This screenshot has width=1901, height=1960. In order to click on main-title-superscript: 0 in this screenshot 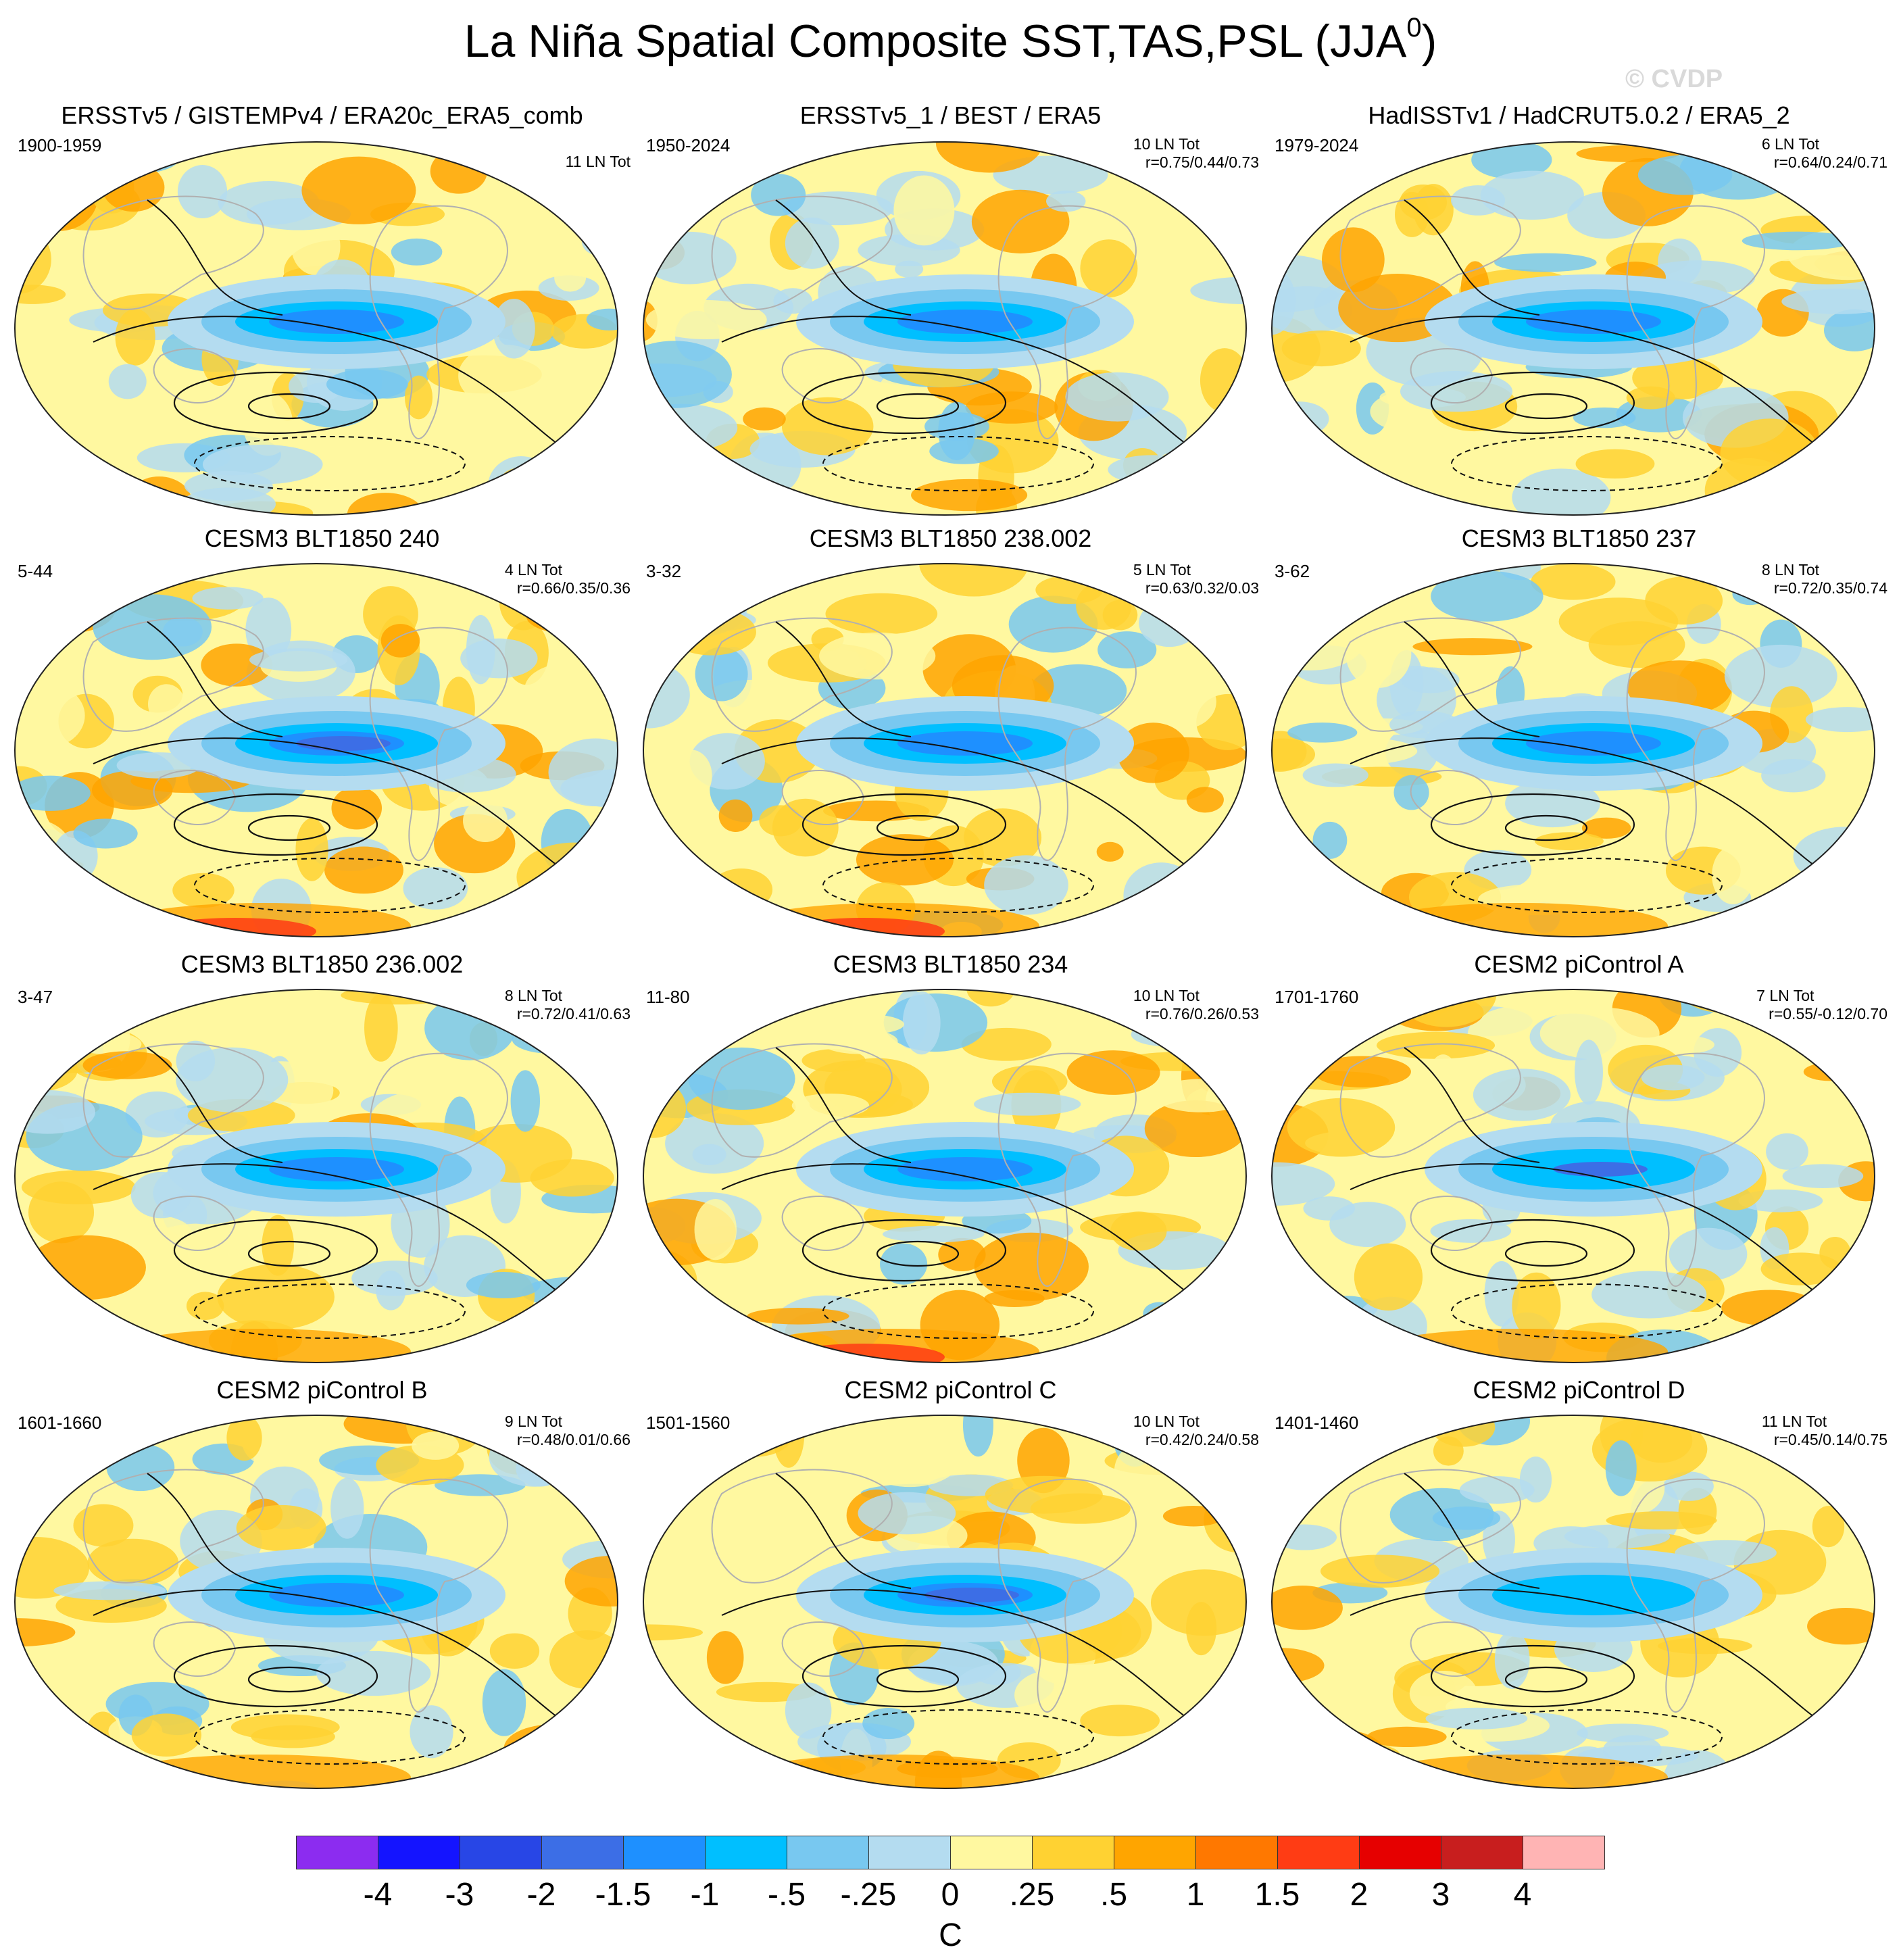, I will do `click(1414, 28)`.